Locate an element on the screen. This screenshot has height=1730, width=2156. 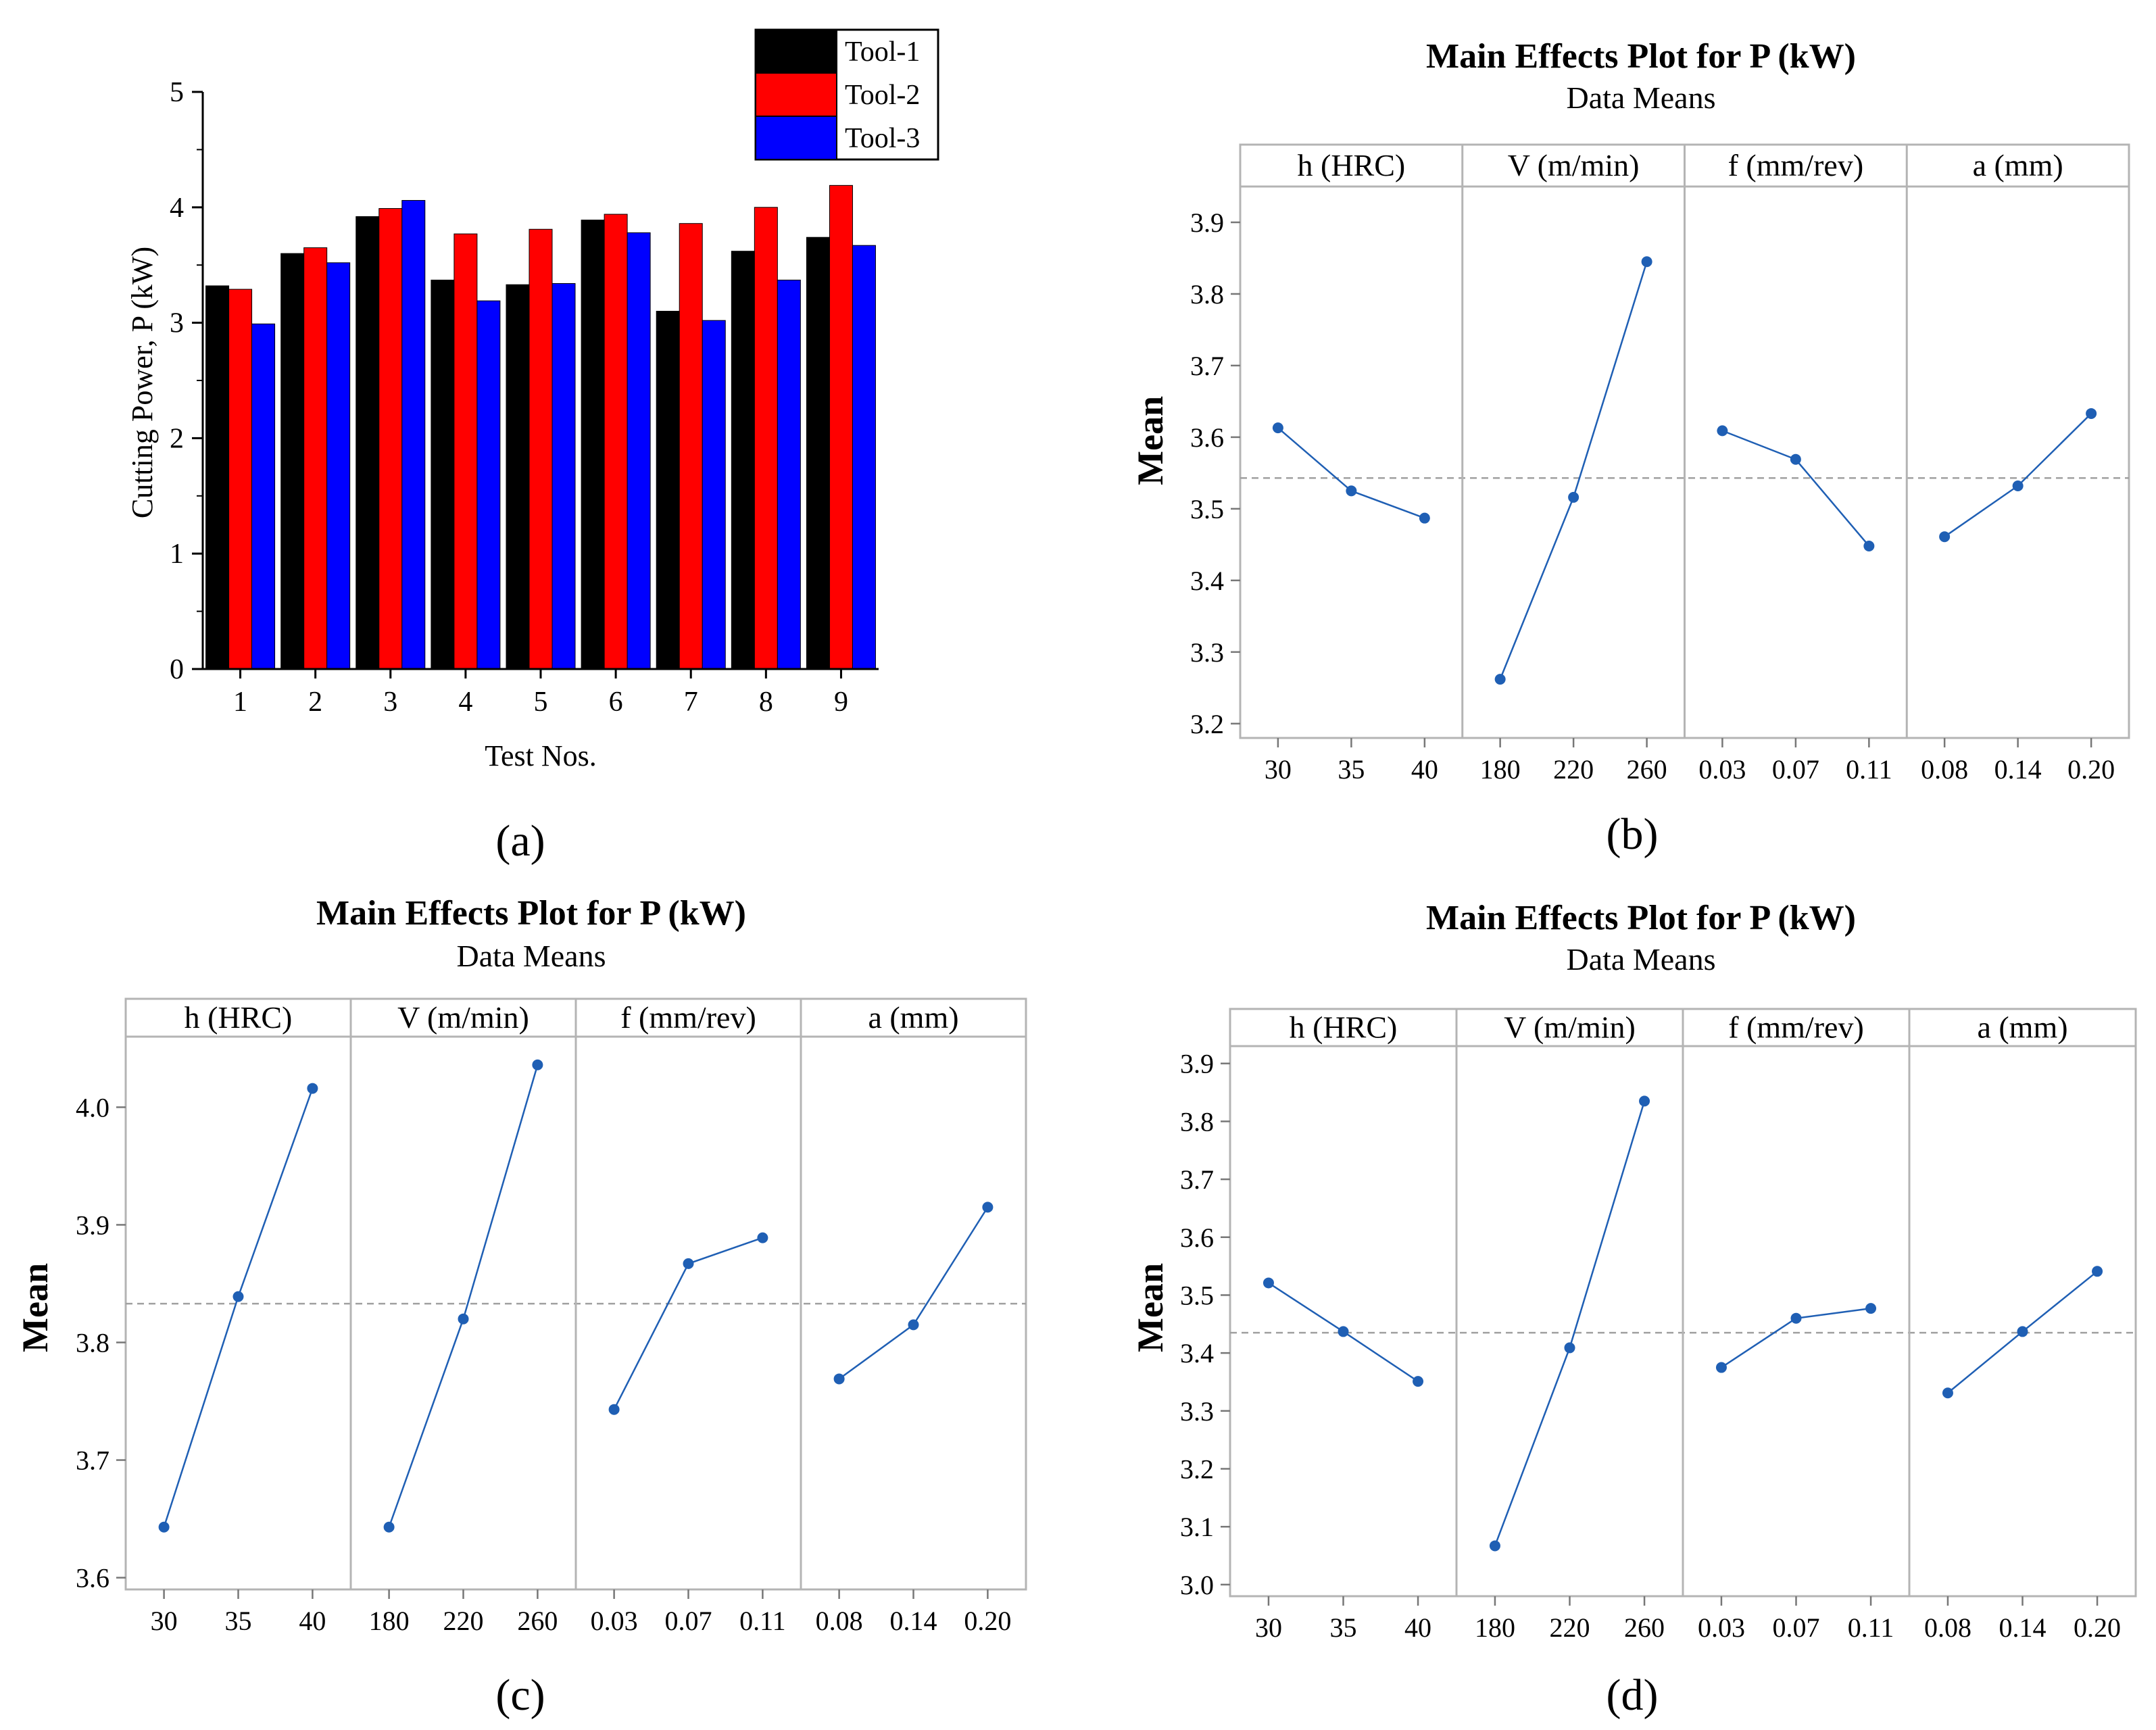
panel-label-c: (c) is located at coordinates (520, 1695).